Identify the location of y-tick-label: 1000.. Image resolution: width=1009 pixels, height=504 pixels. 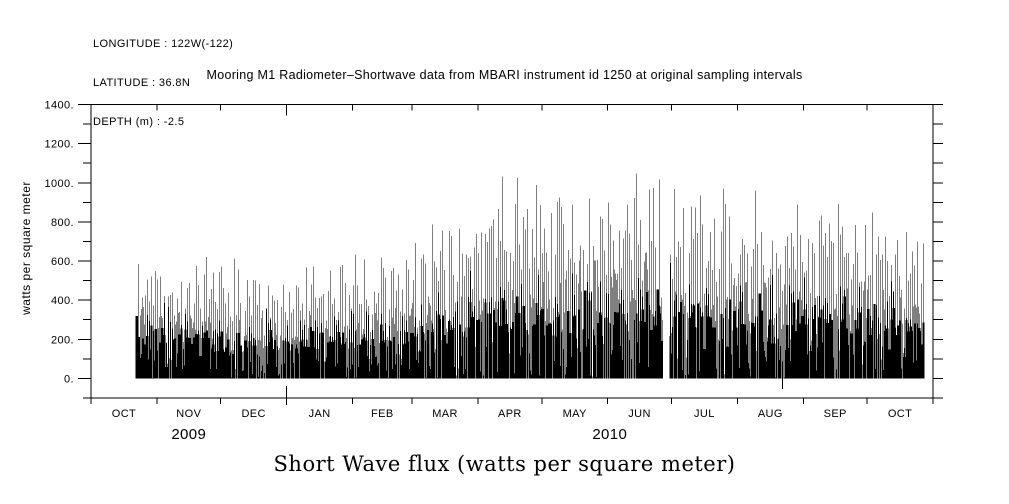
(59, 184).